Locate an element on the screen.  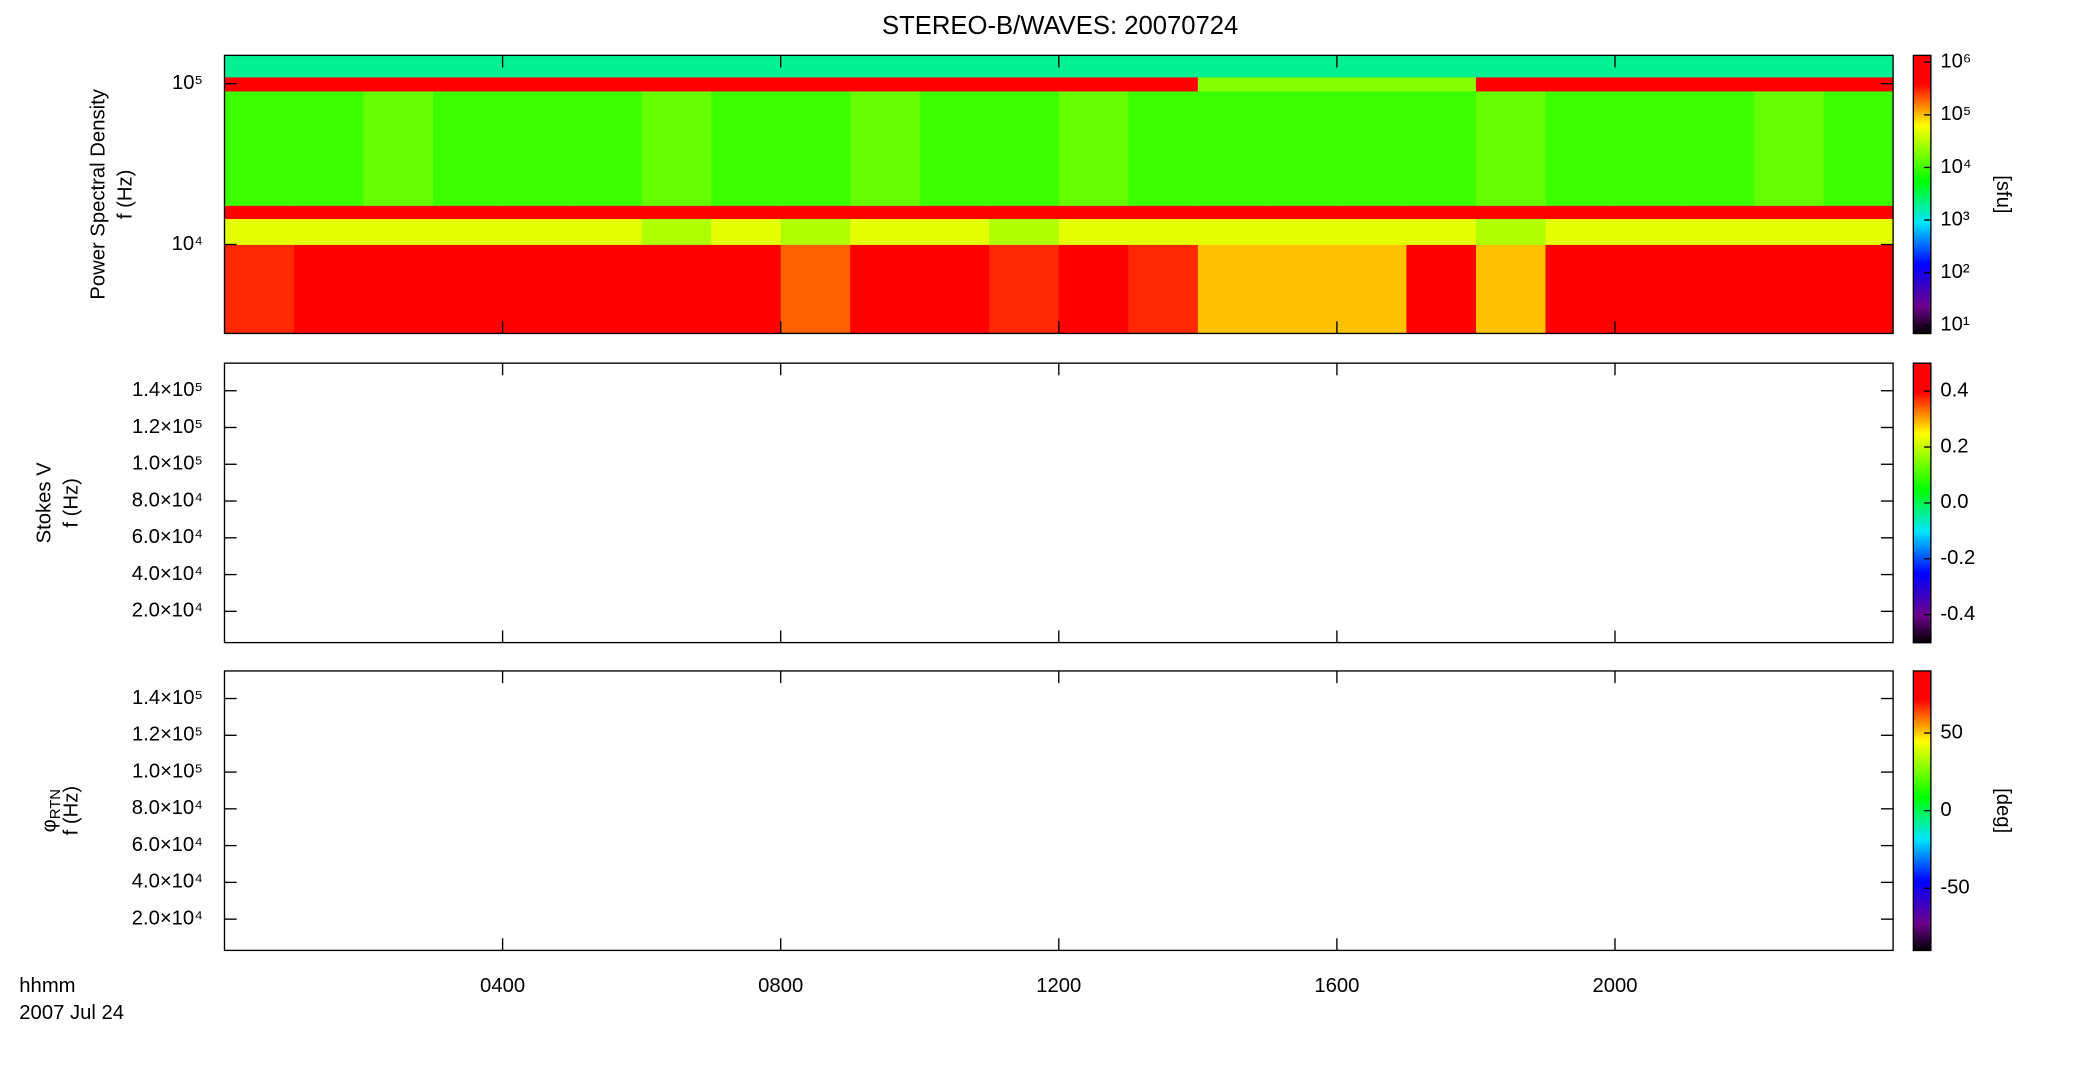
y-tick-label: 8.0×10⁴ is located at coordinates (167, 808).